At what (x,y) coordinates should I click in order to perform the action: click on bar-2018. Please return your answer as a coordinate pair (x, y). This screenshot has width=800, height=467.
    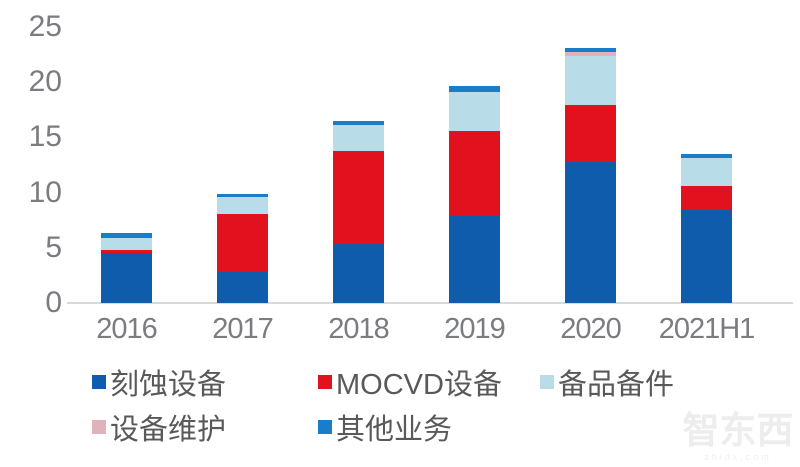
    Looking at the image, I should click on (358, 211).